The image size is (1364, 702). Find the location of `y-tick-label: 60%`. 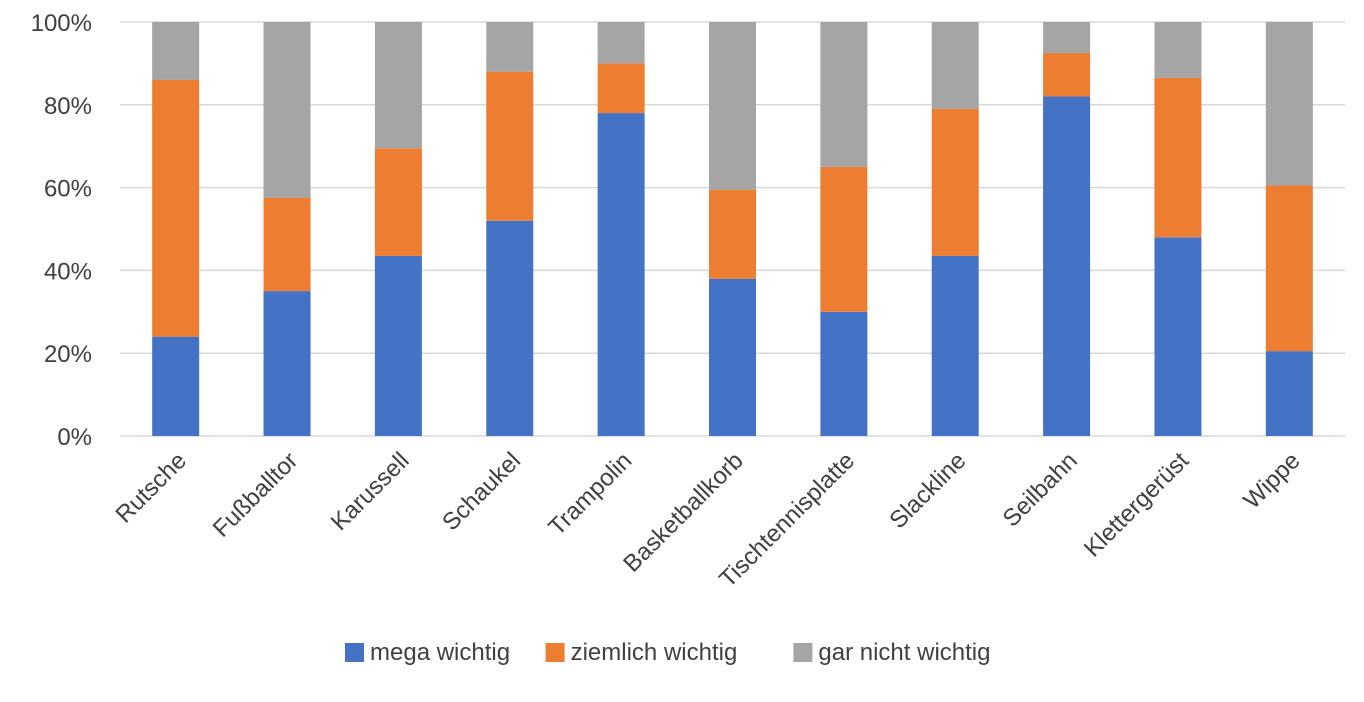

y-tick-label: 60% is located at coordinates (68, 189).